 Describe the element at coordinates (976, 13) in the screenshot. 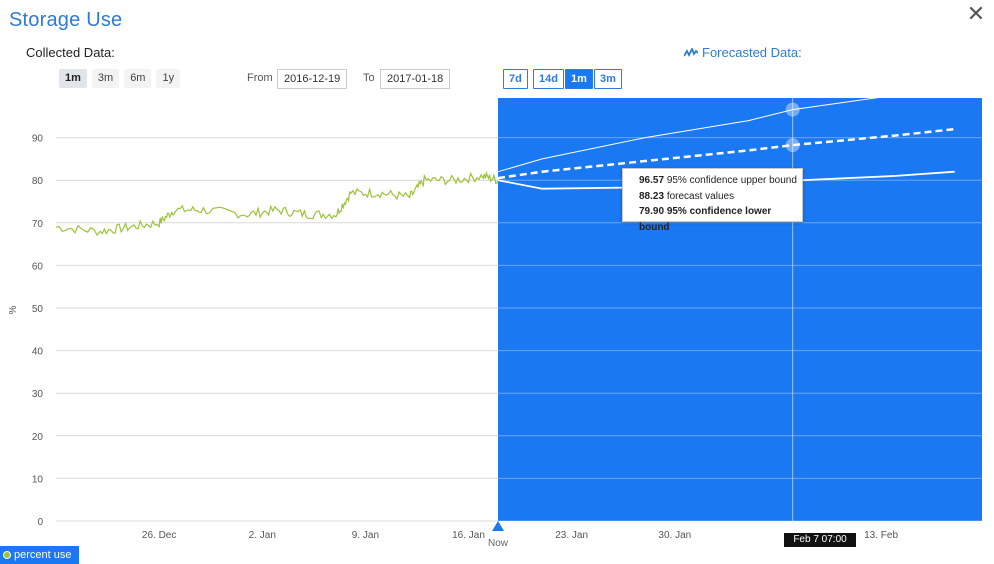

I see `close-icon: ✕` at that location.